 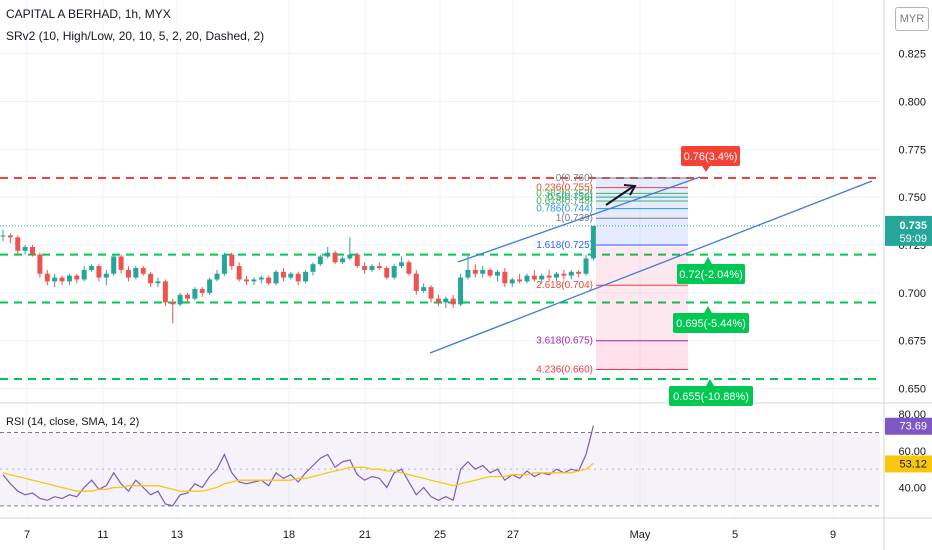 What do you see at coordinates (102, 535) in the screenshot?
I see `time-tick-label: 11` at bounding box center [102, 535].